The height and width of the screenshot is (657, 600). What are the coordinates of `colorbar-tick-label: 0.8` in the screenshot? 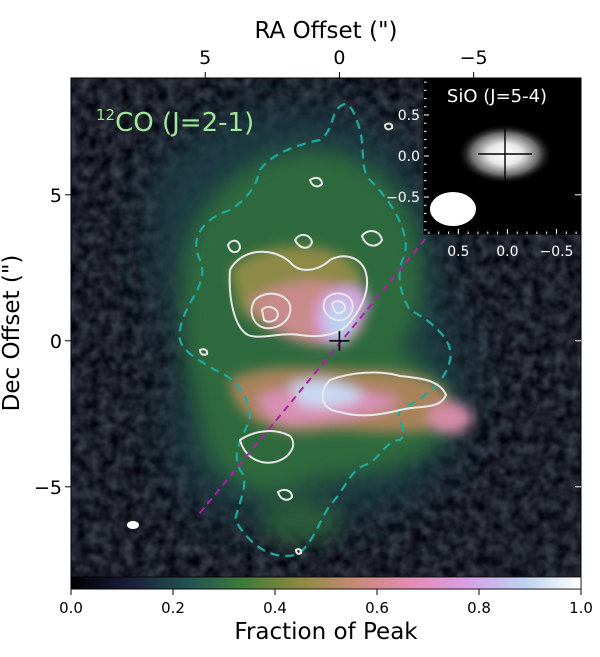 It's located at (479, 608).